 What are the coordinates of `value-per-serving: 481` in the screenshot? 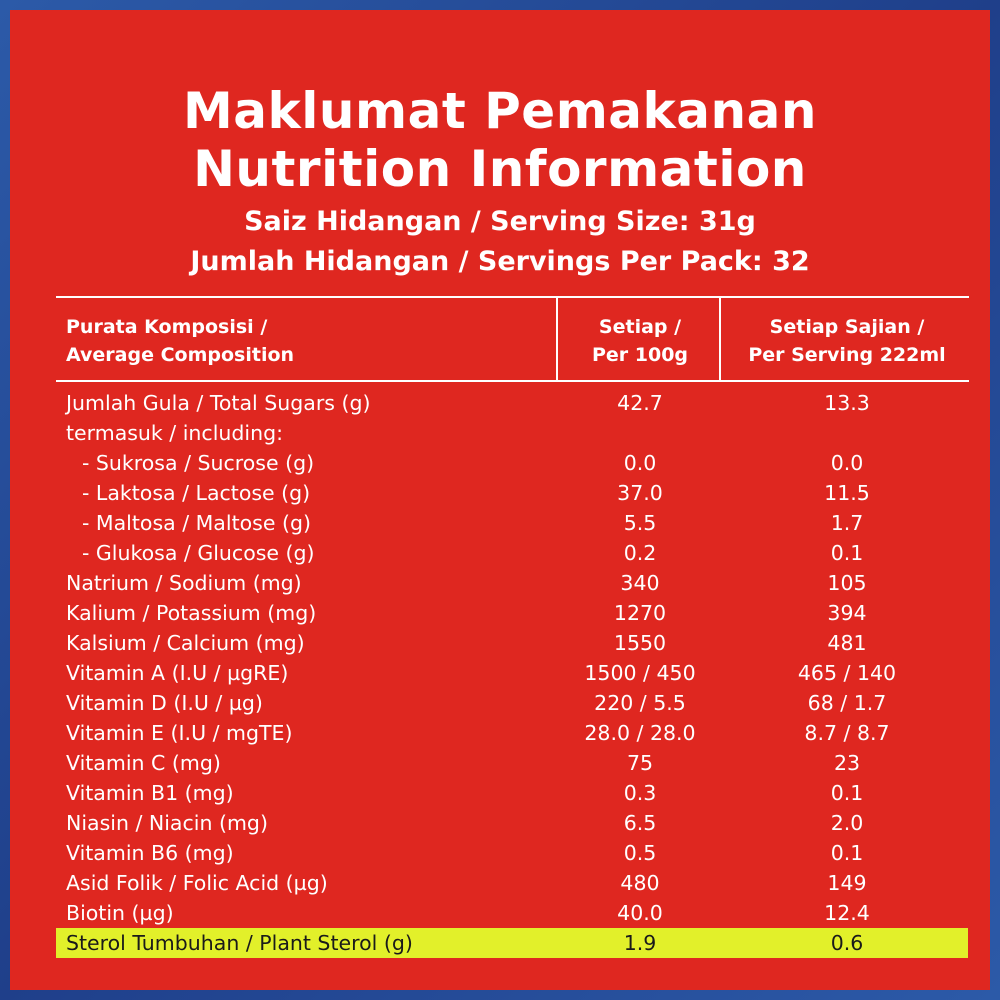 It's located at (847, 643).